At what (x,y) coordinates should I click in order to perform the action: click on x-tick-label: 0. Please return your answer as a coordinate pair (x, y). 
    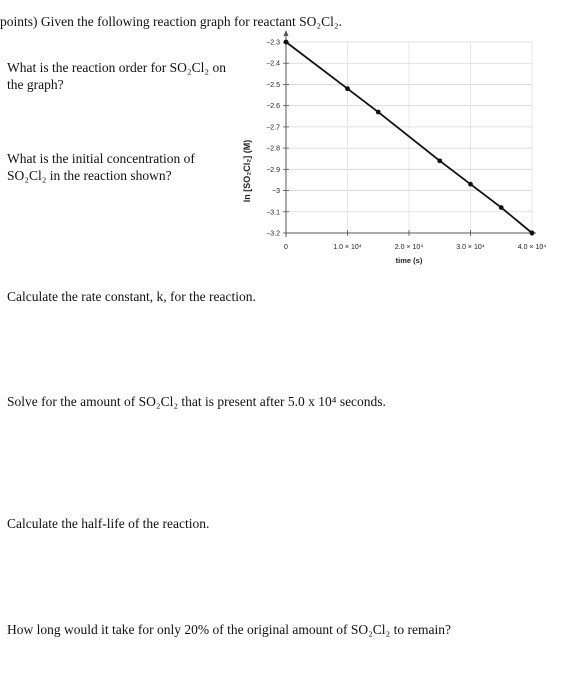
    Looking at the image, I should click on (286, 247).